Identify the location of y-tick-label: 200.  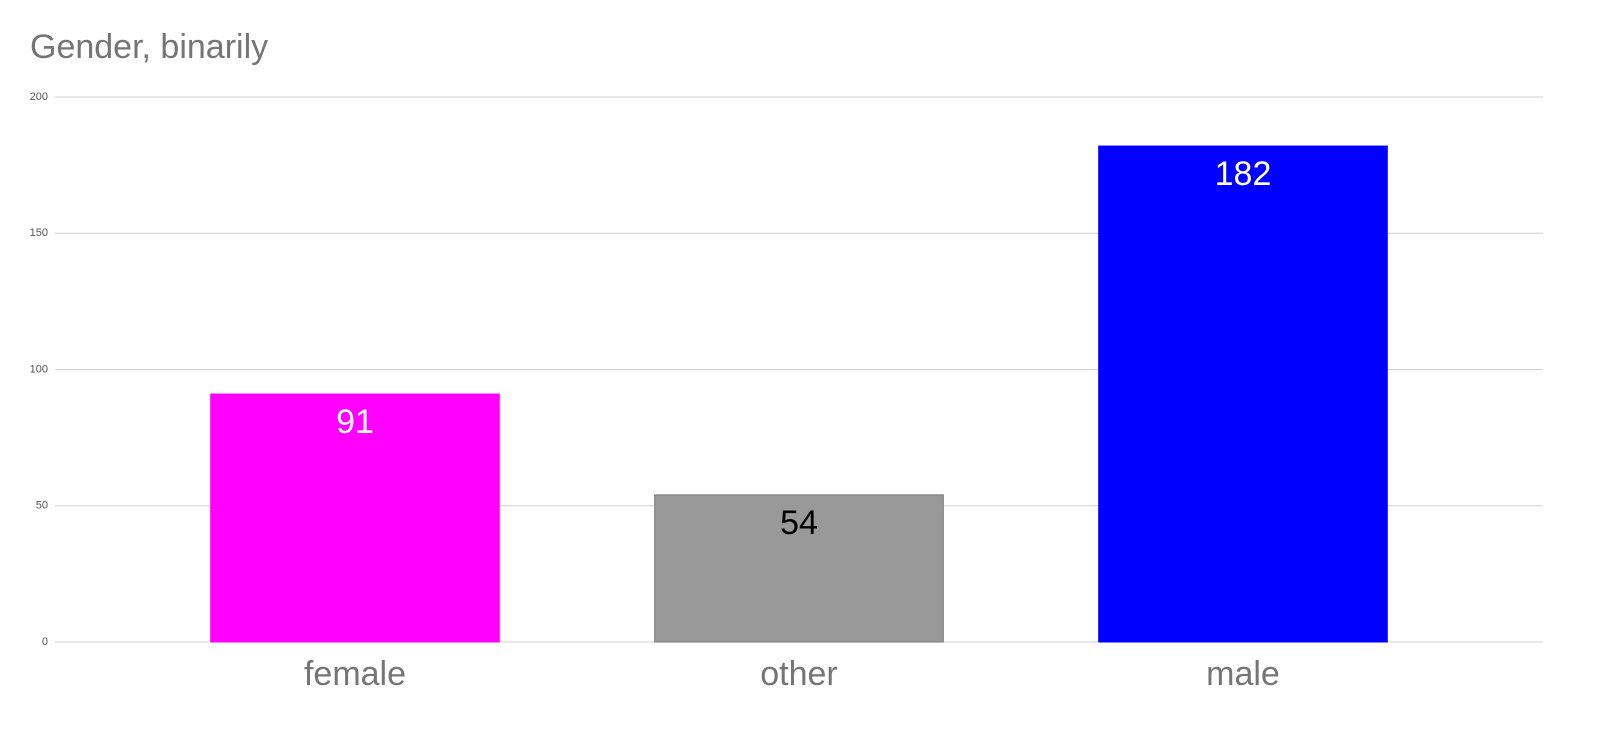
(39, 97).